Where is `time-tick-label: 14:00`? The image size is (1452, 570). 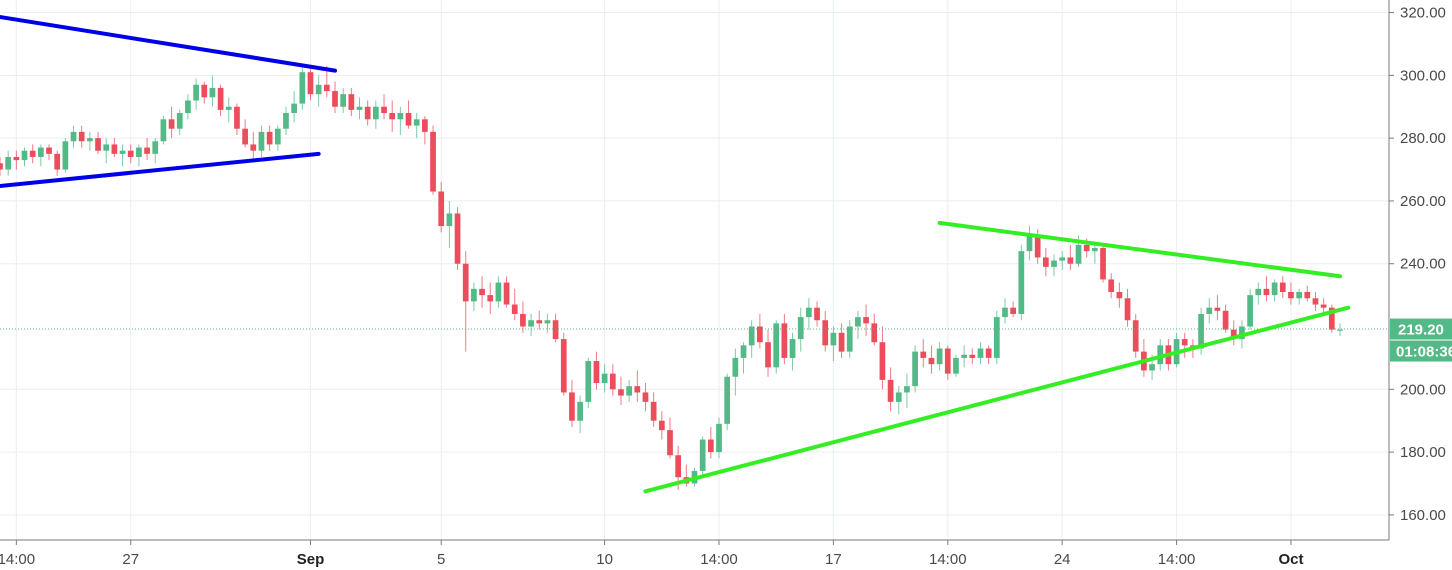 time-tick-label: 14:00 is located at coordinates (948, 559).